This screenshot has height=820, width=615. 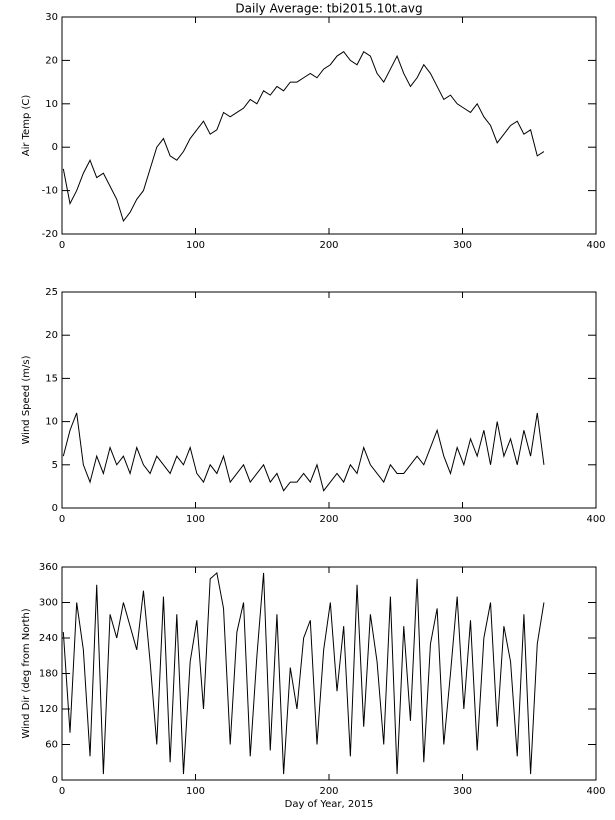 I want to click on y-tick-label: 300, so click(x=48, y=603).